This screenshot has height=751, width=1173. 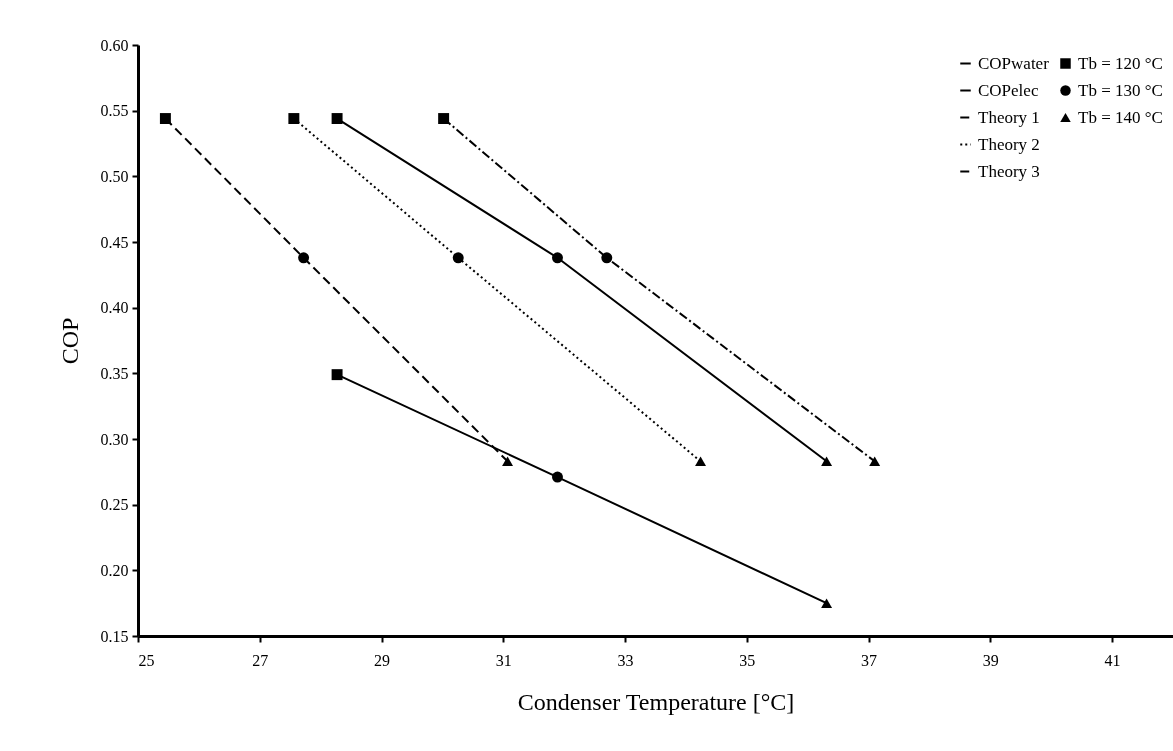 What do you see at coordinates (1009, 171) in the screenshot?
I see `legend-label: Theory 3` at bounding box center [1009, 171].